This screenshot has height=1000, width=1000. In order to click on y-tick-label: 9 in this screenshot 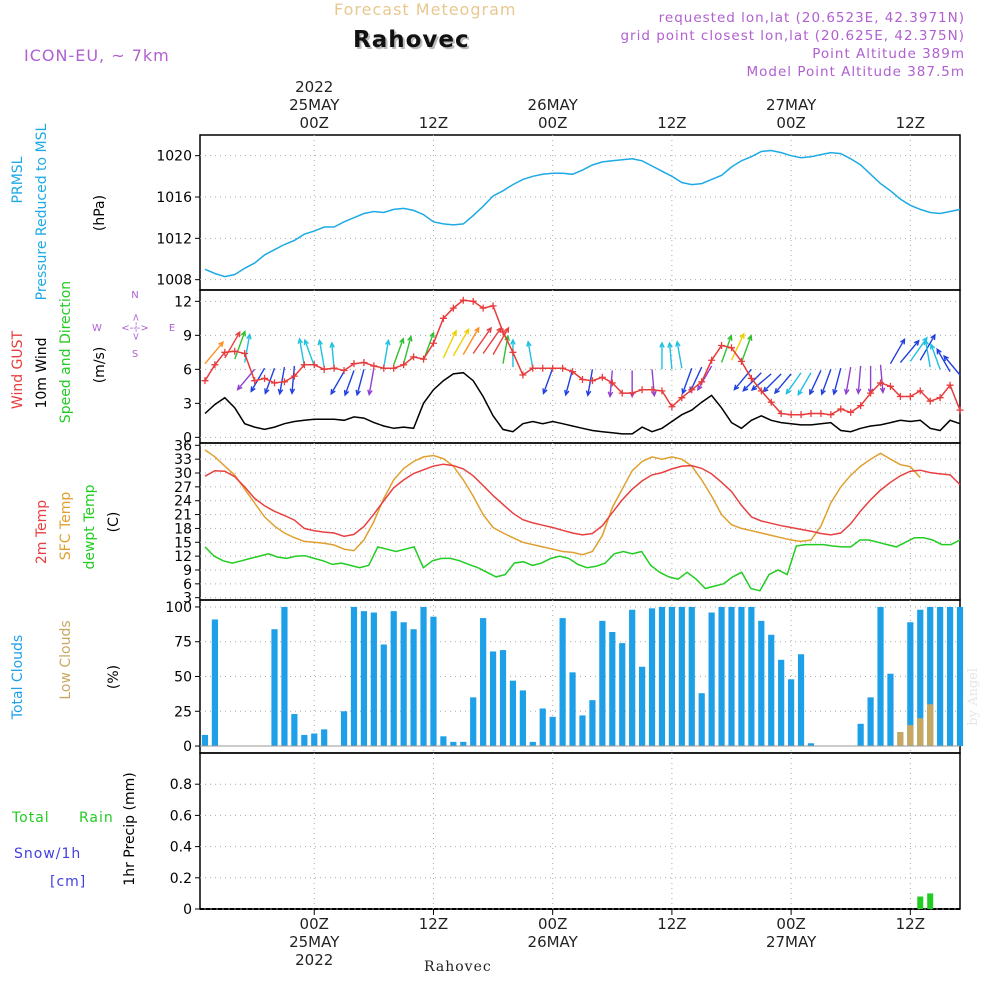, I will do `click(187, 336)`.